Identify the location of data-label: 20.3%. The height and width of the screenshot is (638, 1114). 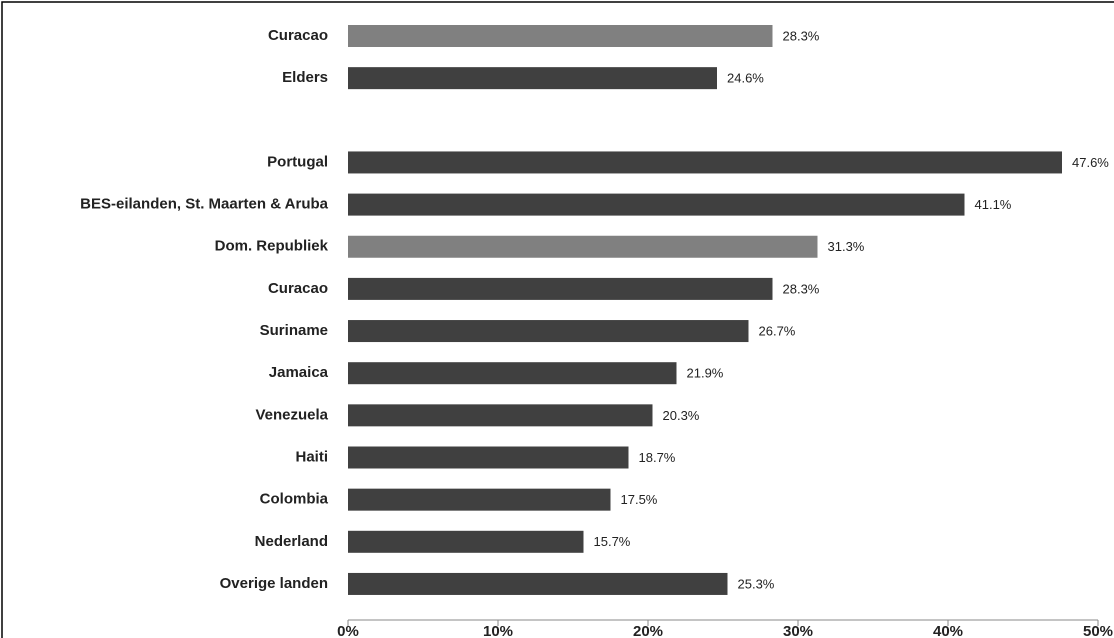
(681, 415).